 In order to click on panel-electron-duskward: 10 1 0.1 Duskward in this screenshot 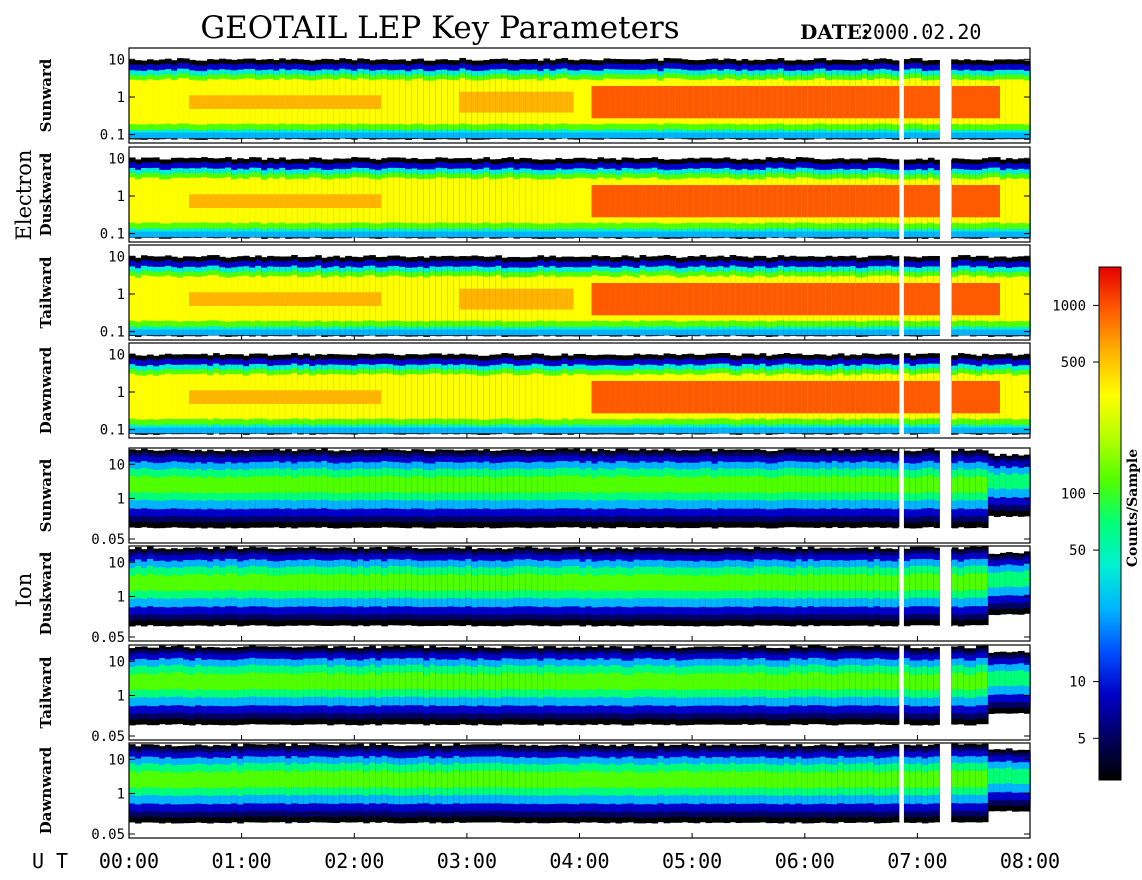, I will do `click(534, 194)`.